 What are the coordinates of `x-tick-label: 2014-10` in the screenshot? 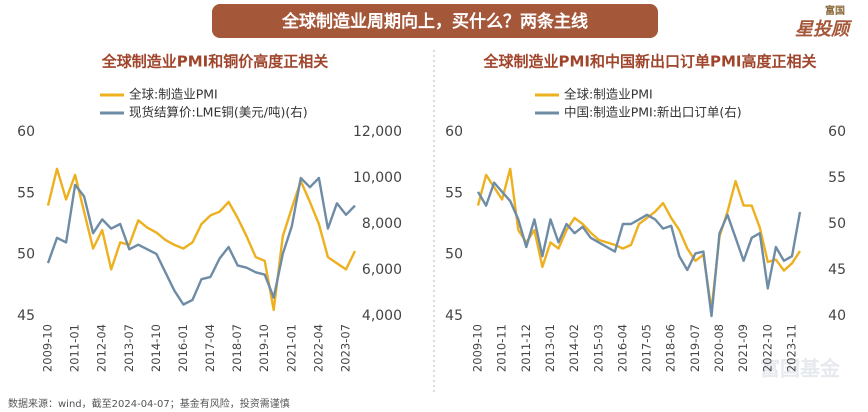 It's located at (156, 348).